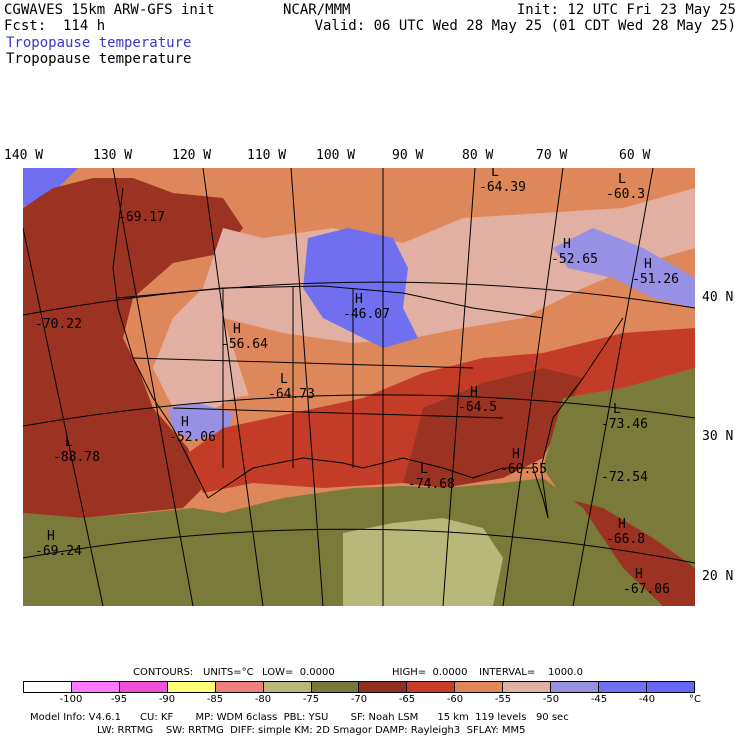  I want to click on colorbar-unit: °C, so click(695, 699).